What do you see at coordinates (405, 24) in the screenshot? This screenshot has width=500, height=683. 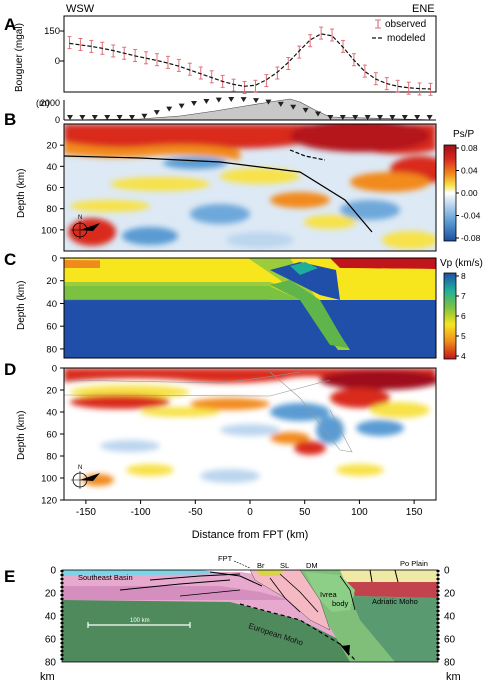 I see `legend-observed: observed` at bounding box center [405, 24].